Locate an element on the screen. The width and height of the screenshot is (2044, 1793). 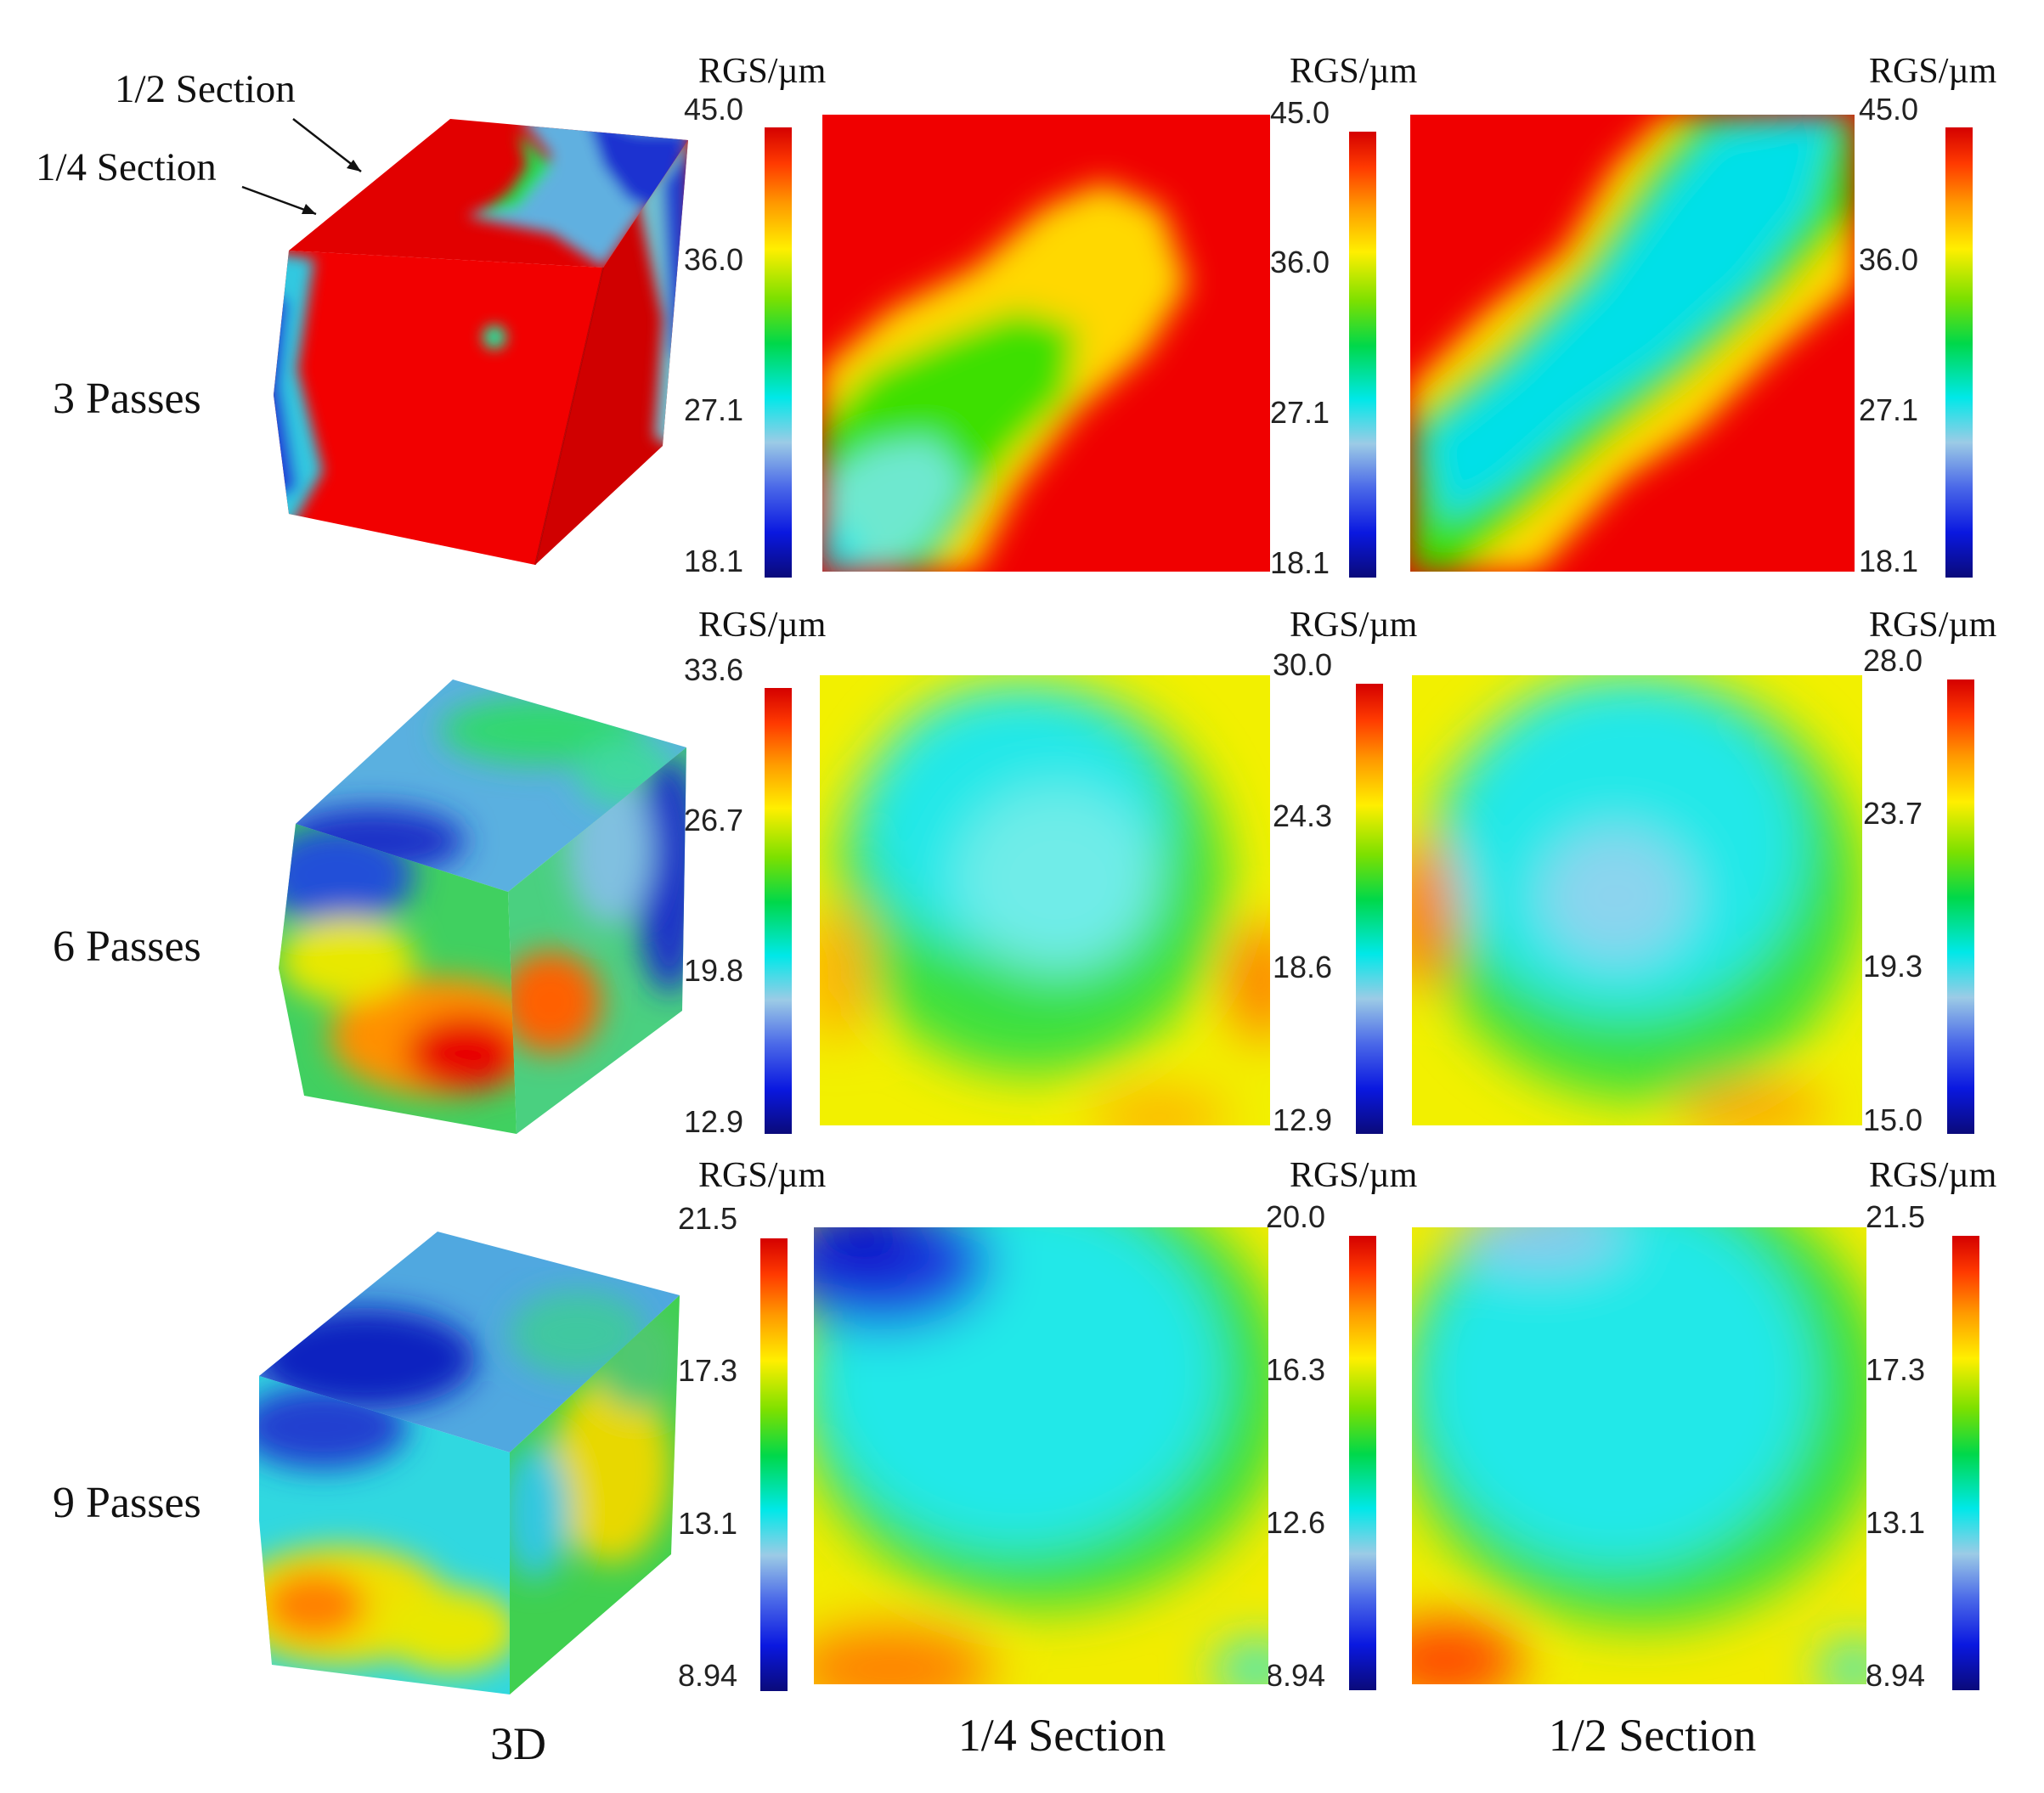
callout-arrows is located at coordinates (301, 167).